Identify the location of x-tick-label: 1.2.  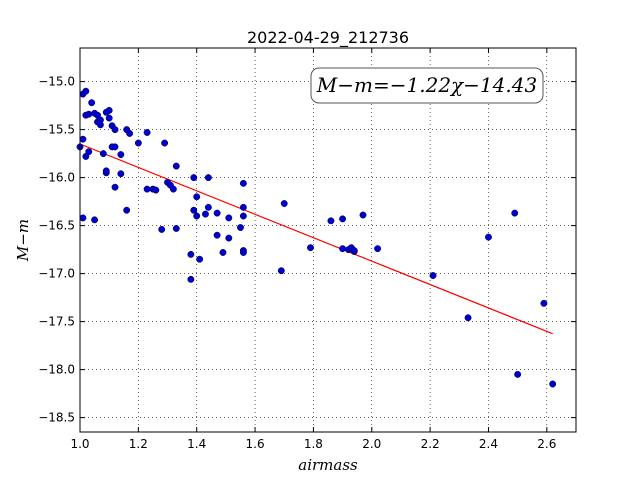
(138, 444).